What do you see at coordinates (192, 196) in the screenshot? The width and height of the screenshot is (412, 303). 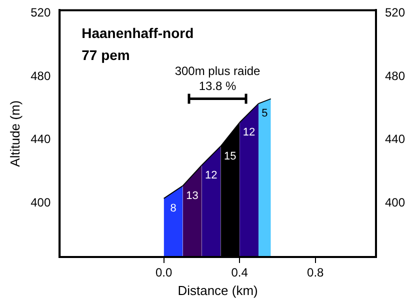 I see `annotation: 13` at bounding box center [192, 196].